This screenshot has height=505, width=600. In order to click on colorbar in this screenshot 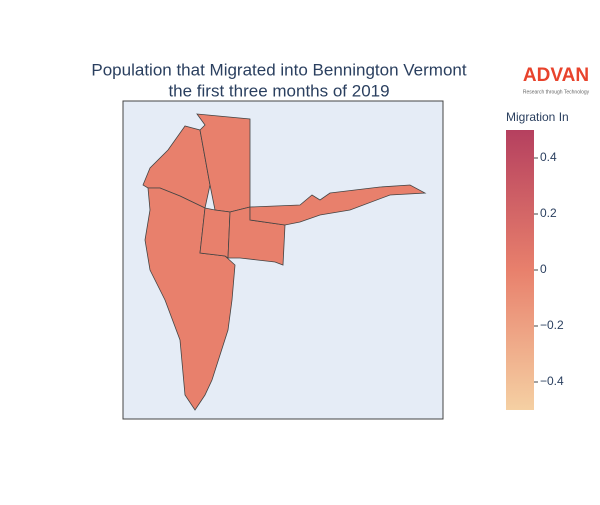, I will do `click(520, 270)`.